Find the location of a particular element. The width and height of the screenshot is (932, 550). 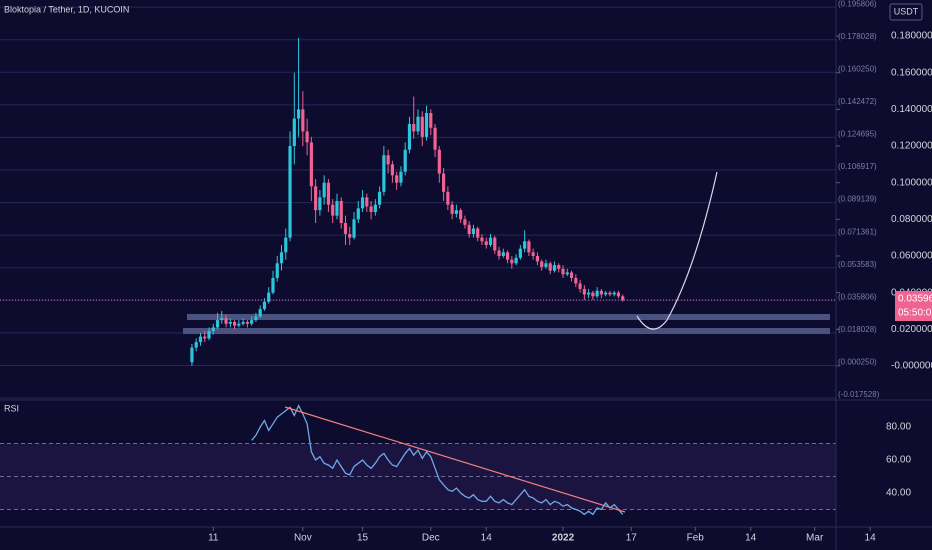

grid-level-label: (0.071361) is located at coordinates (857, 231).